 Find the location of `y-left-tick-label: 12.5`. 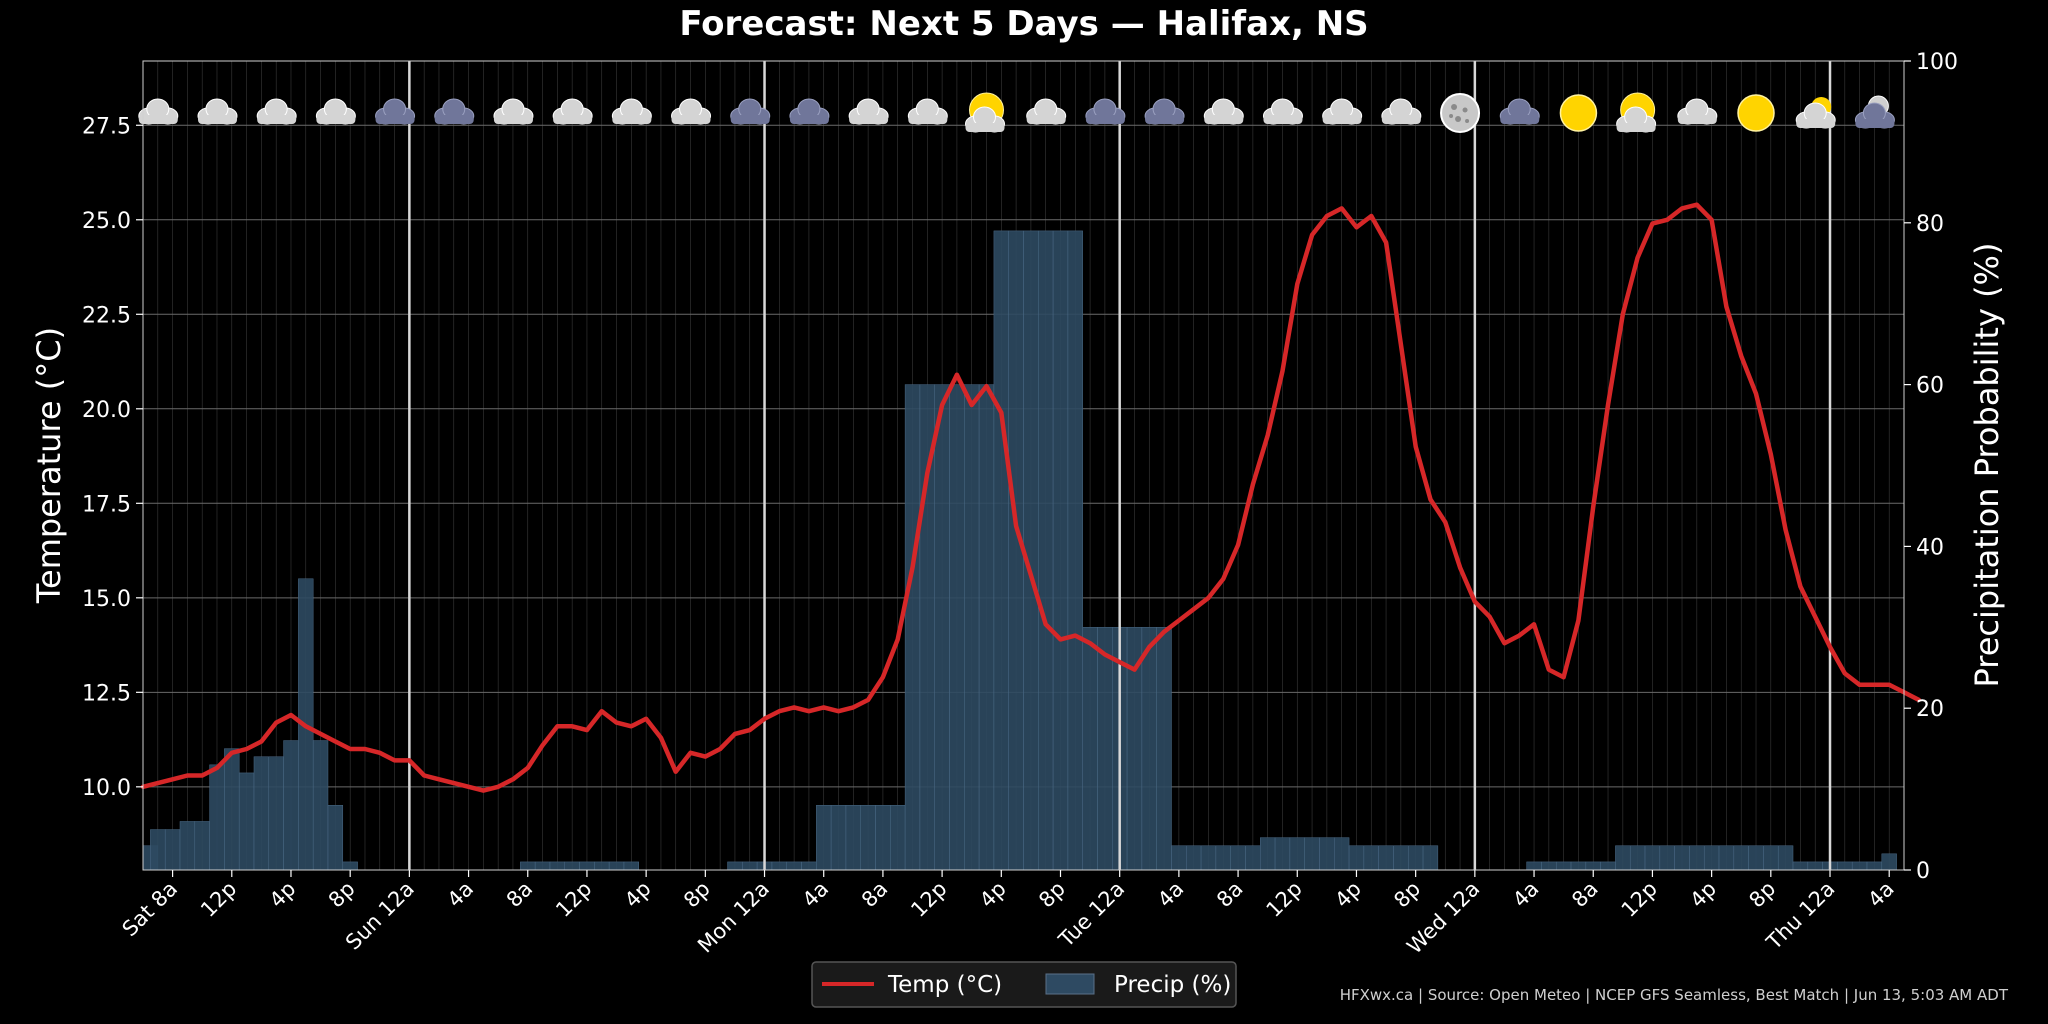

y-left-tick-label: 12.5 is located at coordinates (106, 693).